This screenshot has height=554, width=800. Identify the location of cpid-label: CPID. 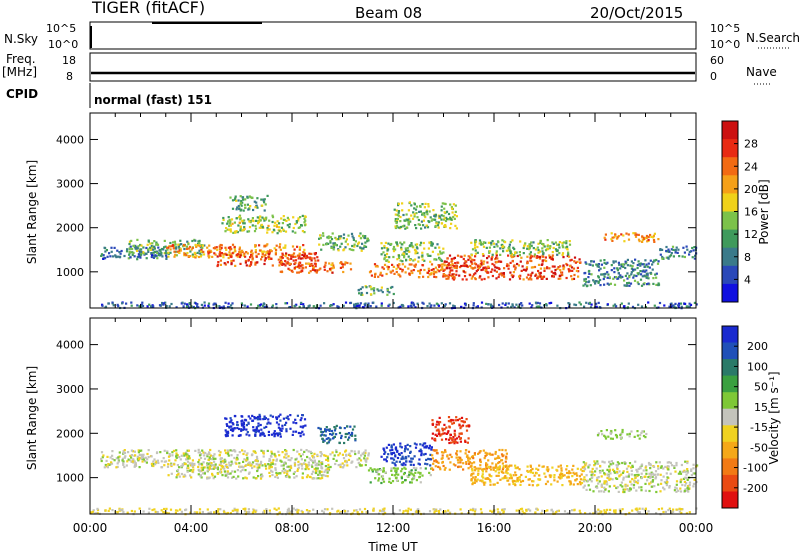
(22, 94).